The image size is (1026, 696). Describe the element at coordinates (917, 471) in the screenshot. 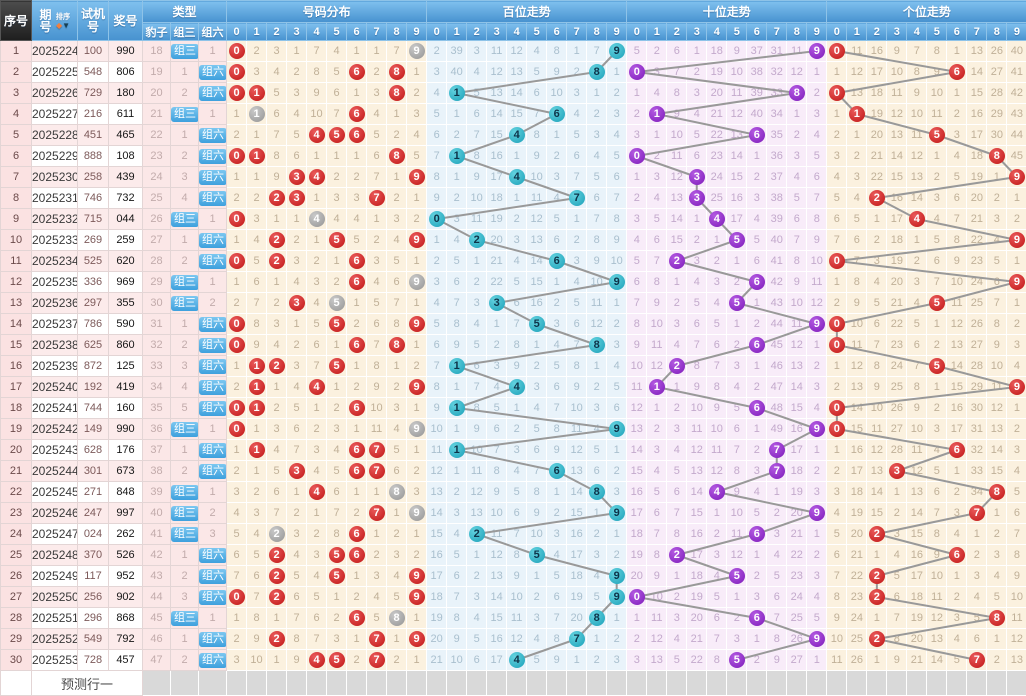

I see `units-trend-cell: 12` at that location.